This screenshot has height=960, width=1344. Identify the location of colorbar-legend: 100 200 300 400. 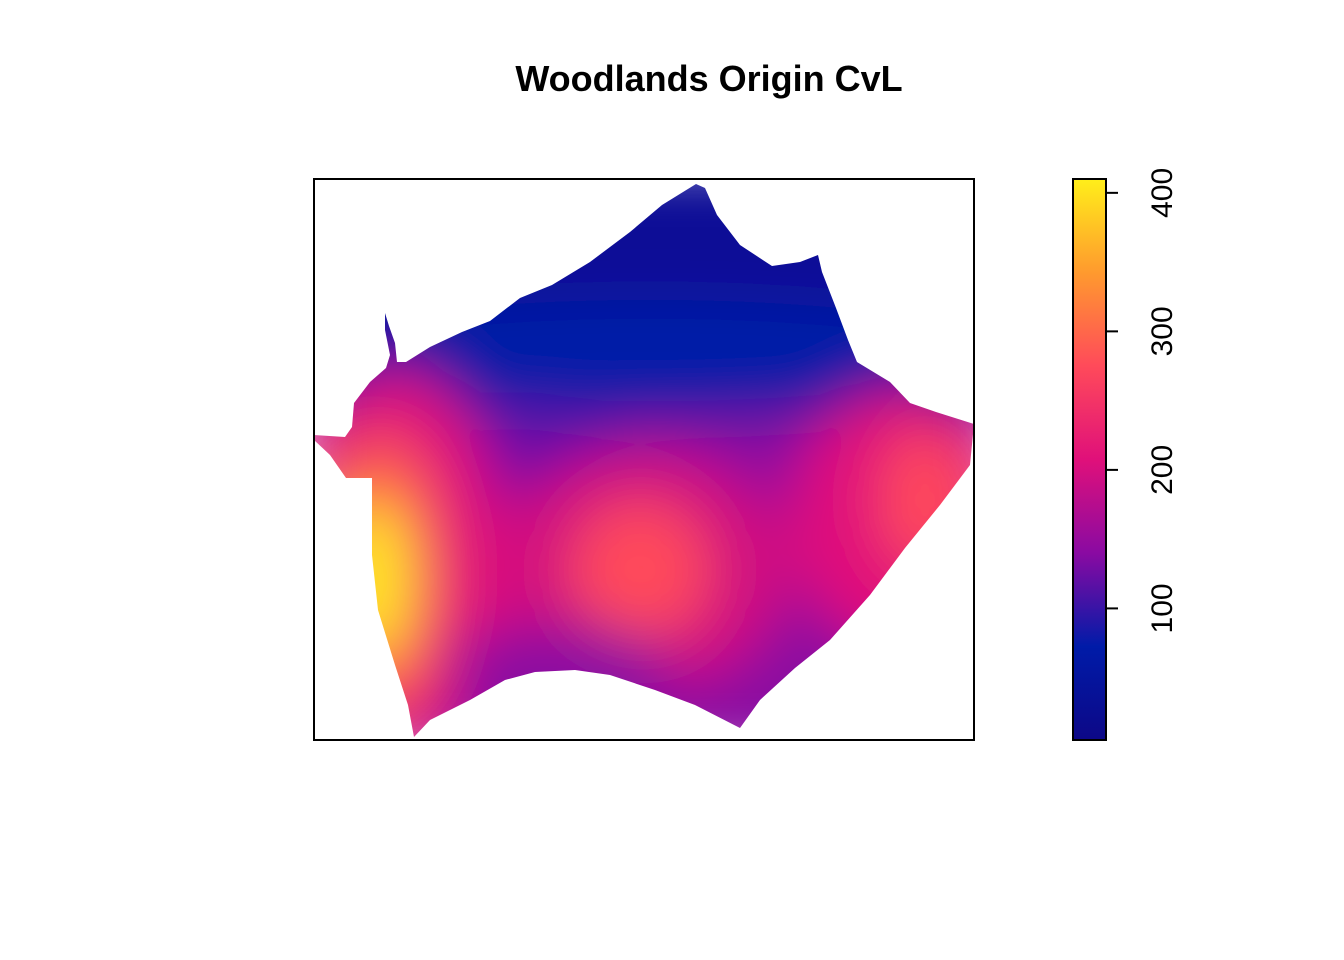
(1125, 454).